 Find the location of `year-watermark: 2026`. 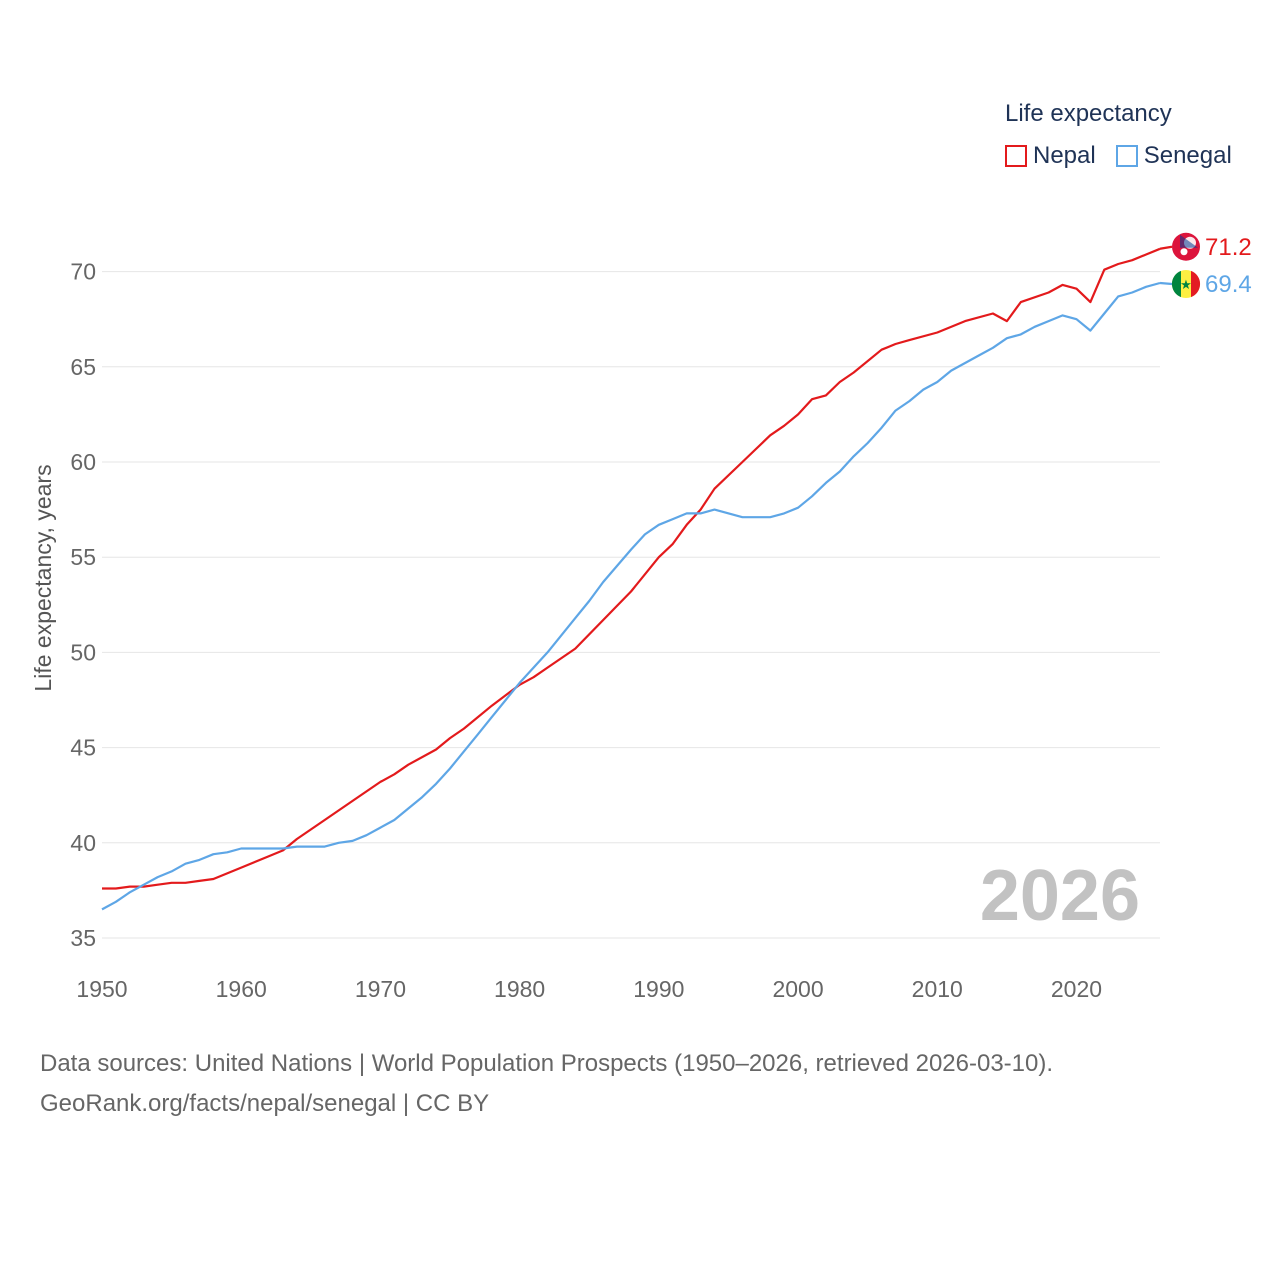

year-watermark: 2026 is located at coordinates (1060, 896).